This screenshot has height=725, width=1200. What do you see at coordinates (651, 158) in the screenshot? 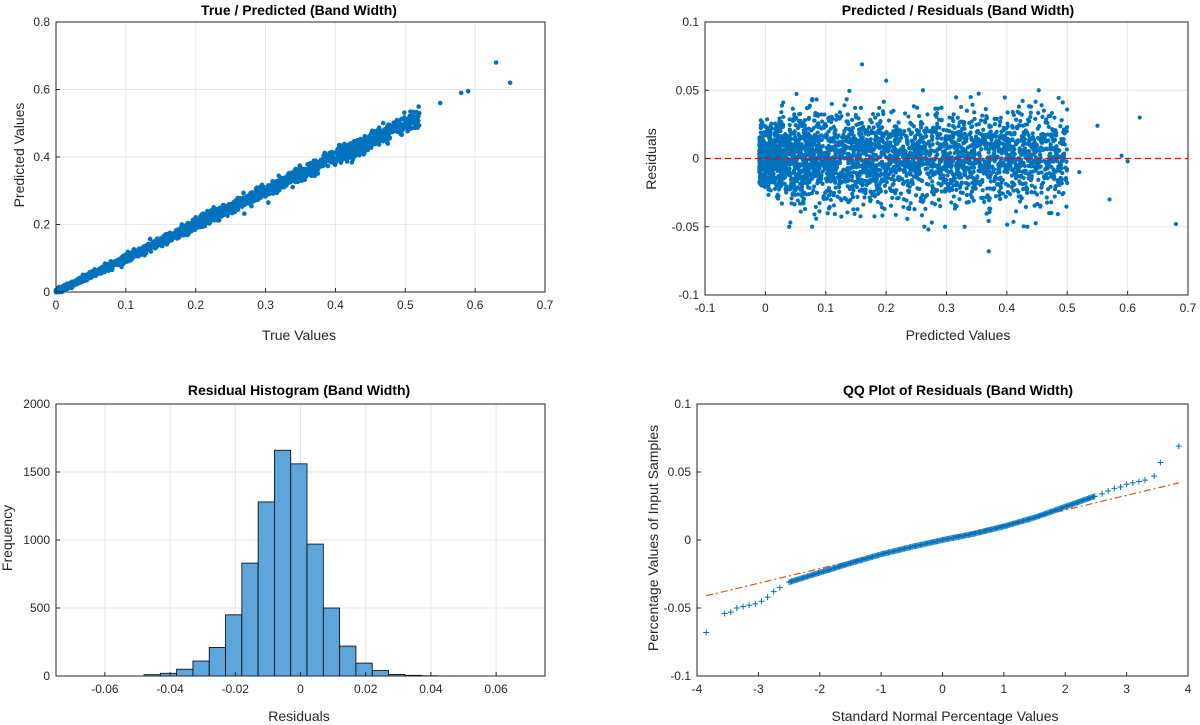
I see `y-axis-label: Residuals` at bounding box center [651, 158].